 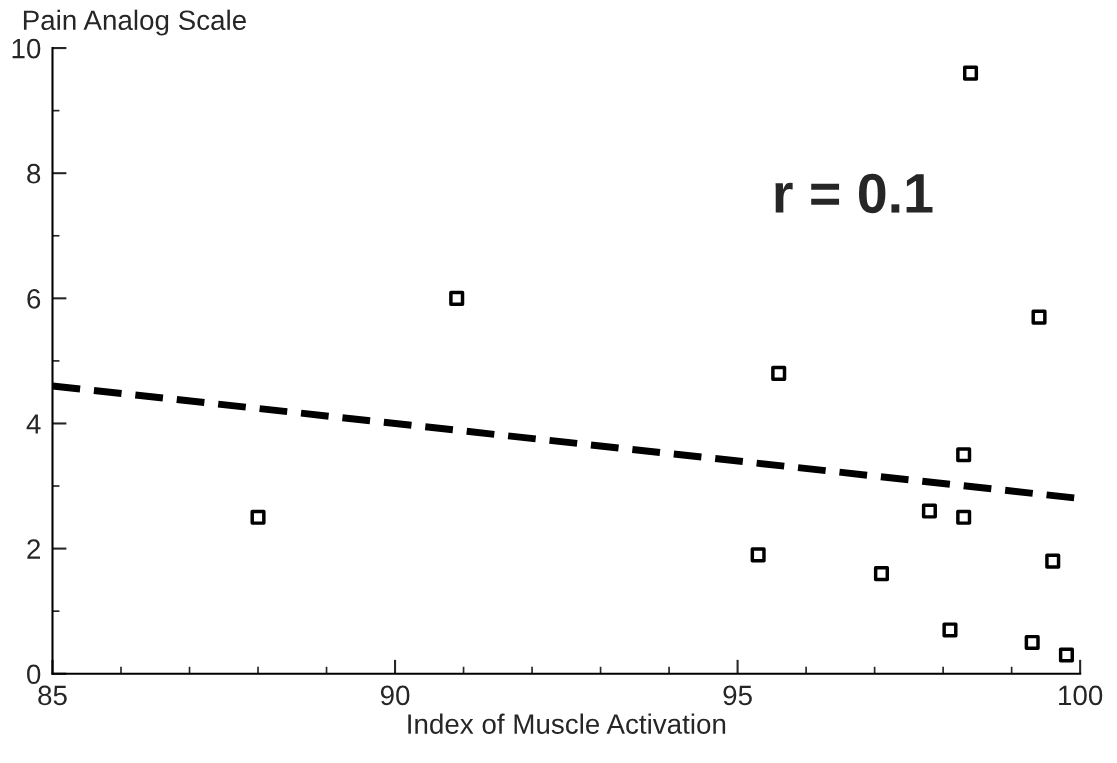 I want to click on y-tick-label: 2, so click(x=33, y=549).